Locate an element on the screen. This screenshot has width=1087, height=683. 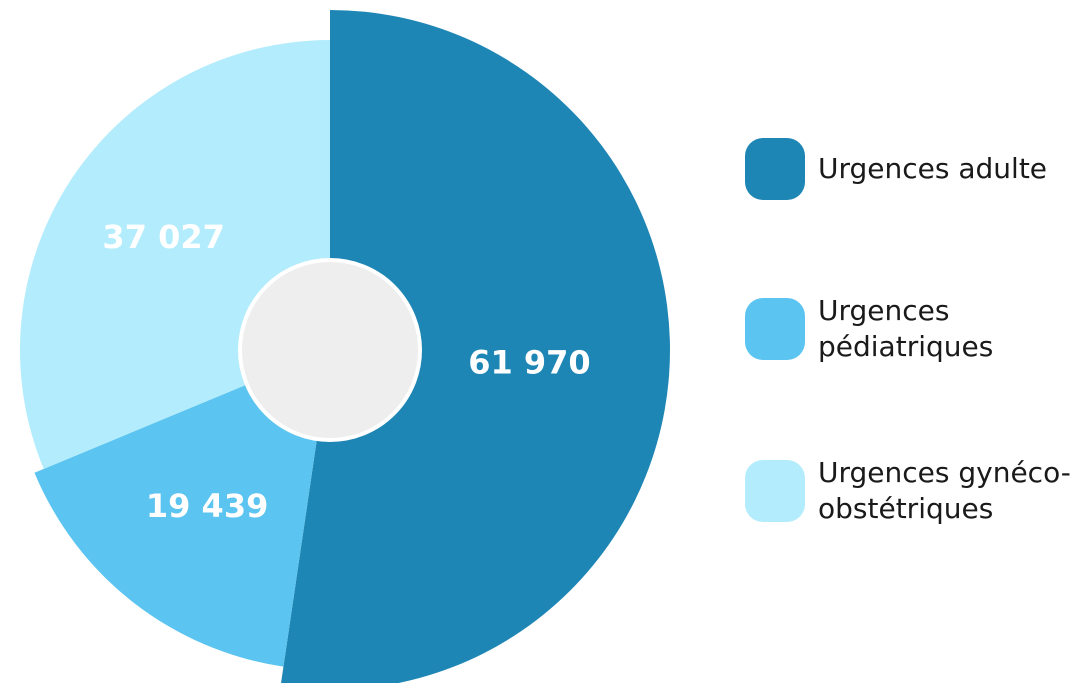
value-label: 37 027 is located at coordinates (163, 237).